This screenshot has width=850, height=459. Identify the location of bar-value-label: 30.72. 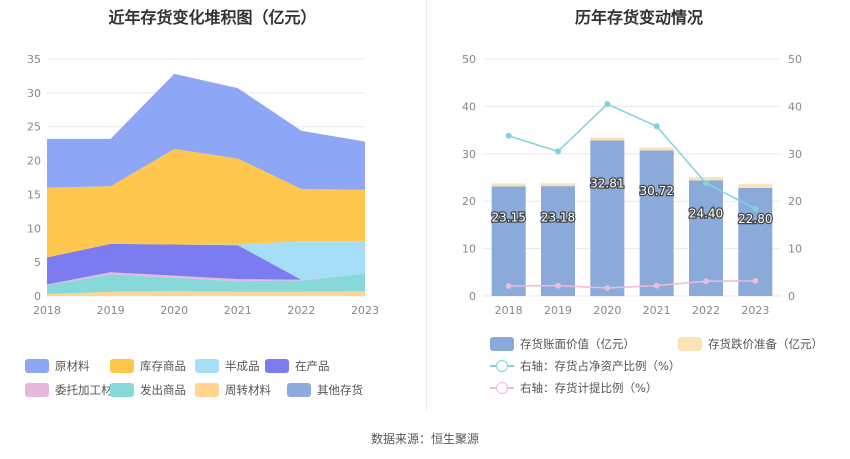
(656, 191).